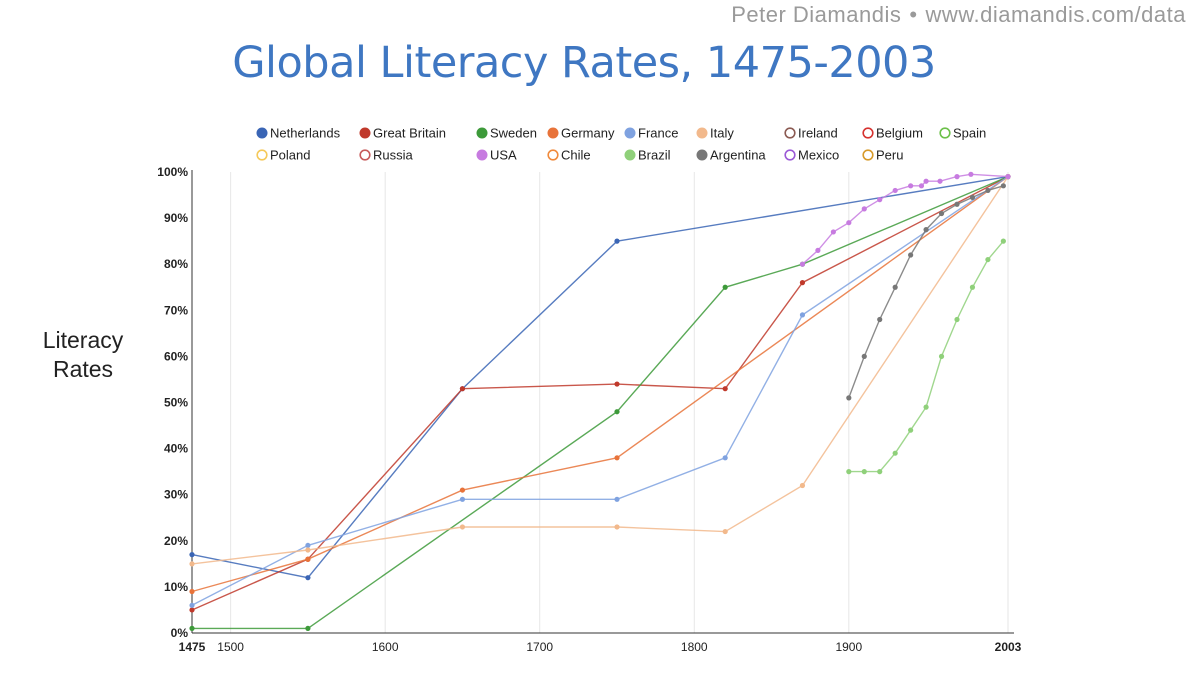 The width and height of the screenshot is (1200, 675). Describe the element at coordinates (722, 133) in the screenshot. I see `legend-label-italy: Italy` at that location.